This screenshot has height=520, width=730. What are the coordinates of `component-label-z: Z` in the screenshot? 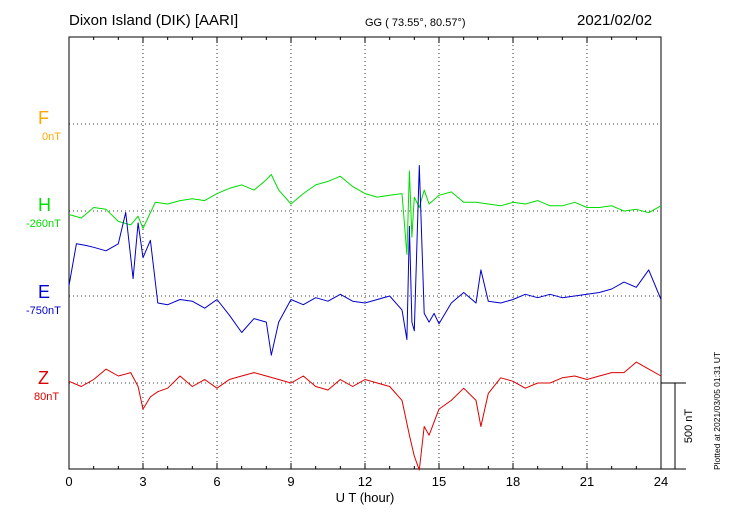 It's located at (43, 378).